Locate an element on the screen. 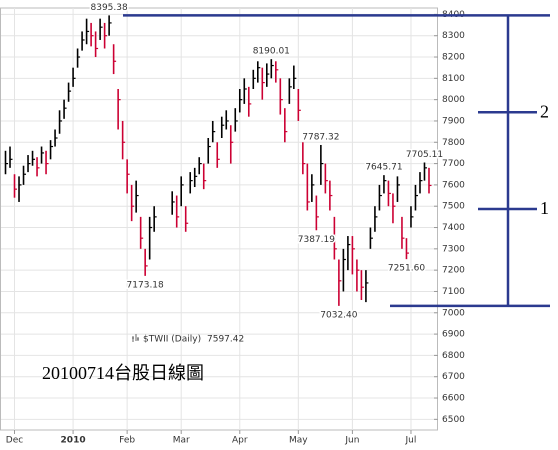  low-label: 7032.40 is located at coordinates (338, 315).